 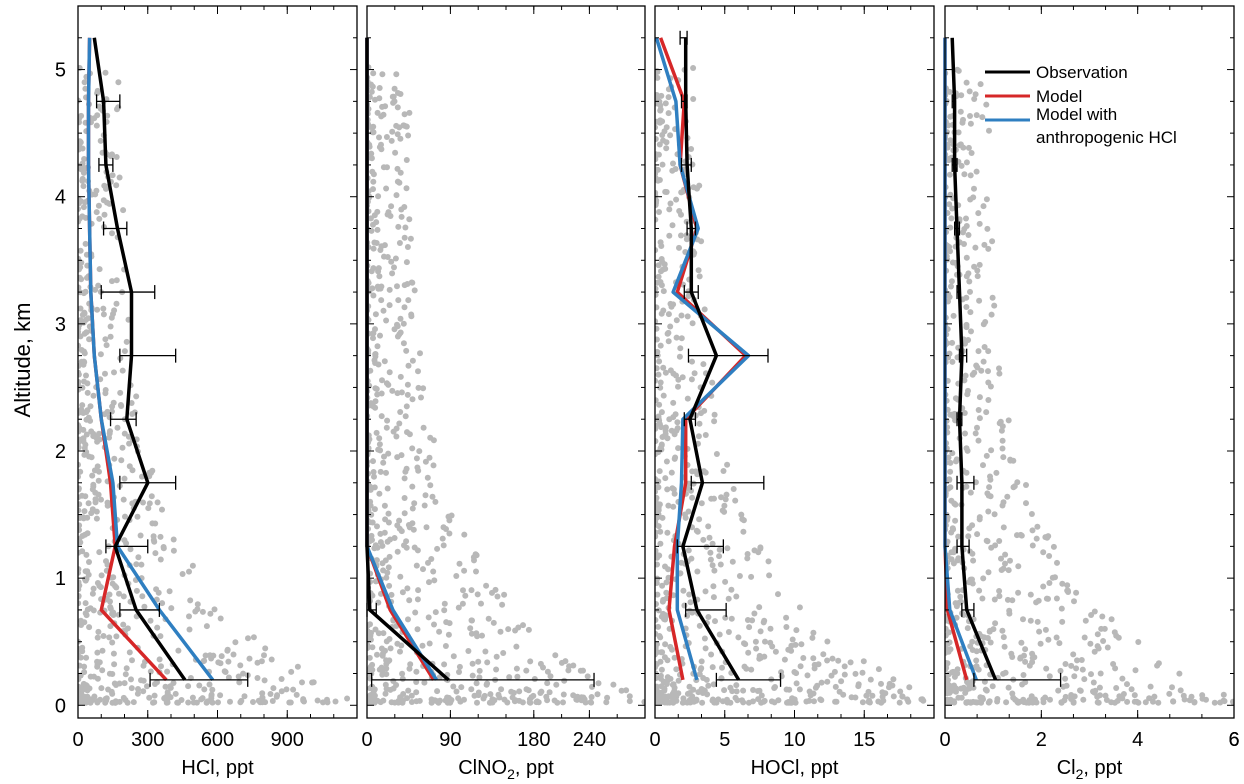 I want to click on x-tick-label: 15, so click(x=864, y=740).